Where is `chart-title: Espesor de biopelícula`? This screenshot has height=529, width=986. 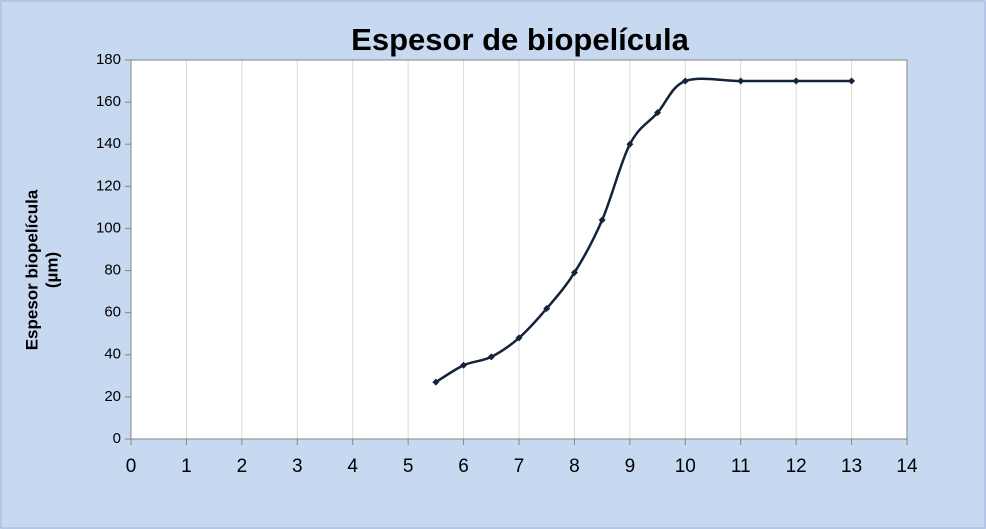 chart-title: Espesor de biopelícula is located at coordinates (520, 39).